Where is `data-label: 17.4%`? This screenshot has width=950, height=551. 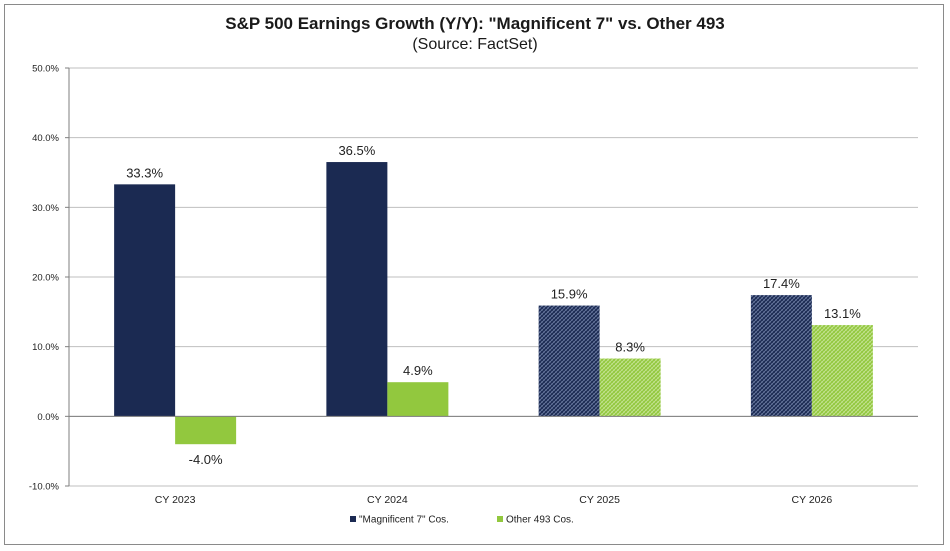
data-label: 17.4% is located at coordinates (781, 283).